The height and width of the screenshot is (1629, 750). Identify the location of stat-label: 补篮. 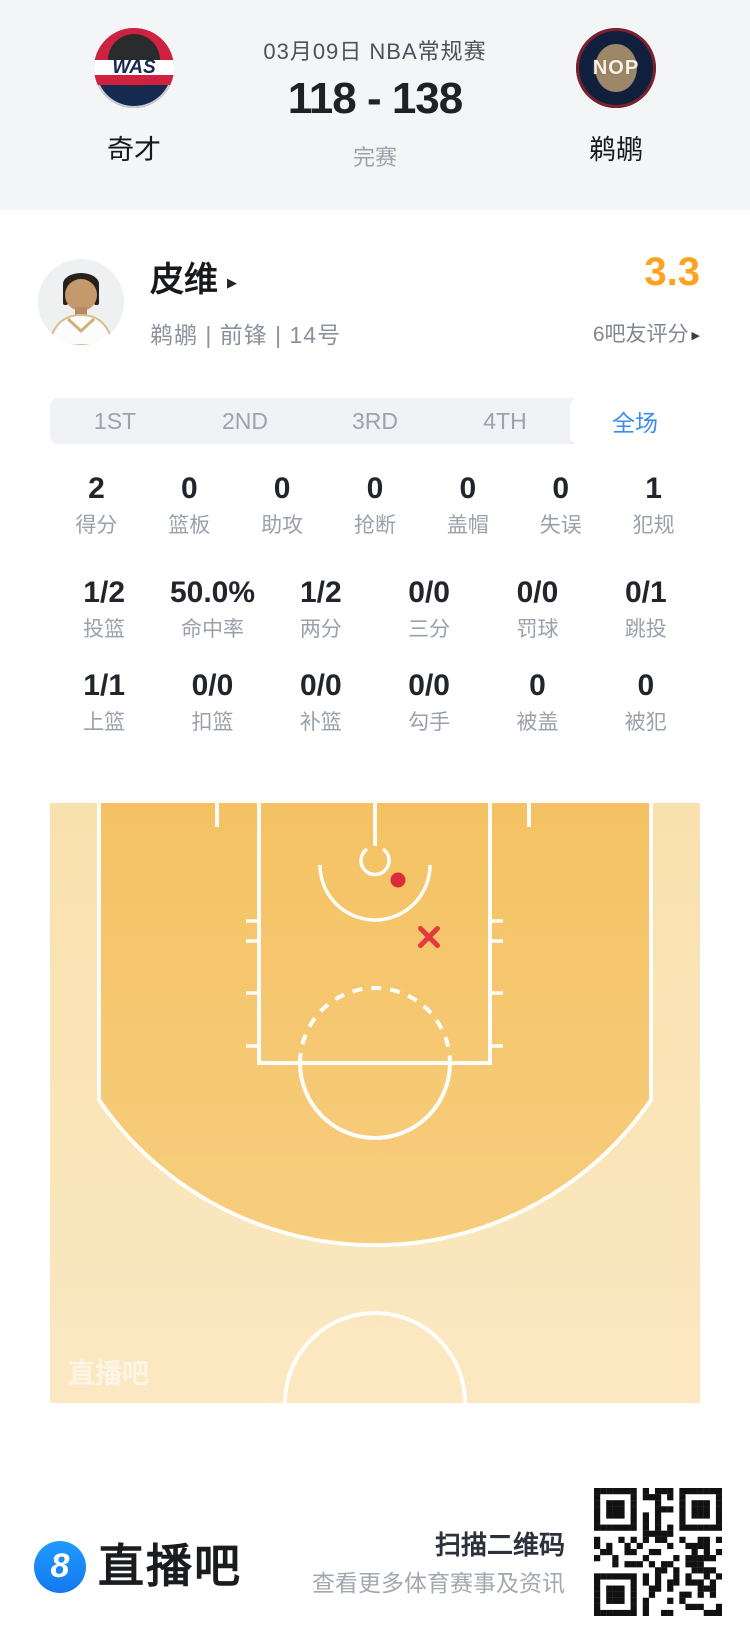
(320, 722).